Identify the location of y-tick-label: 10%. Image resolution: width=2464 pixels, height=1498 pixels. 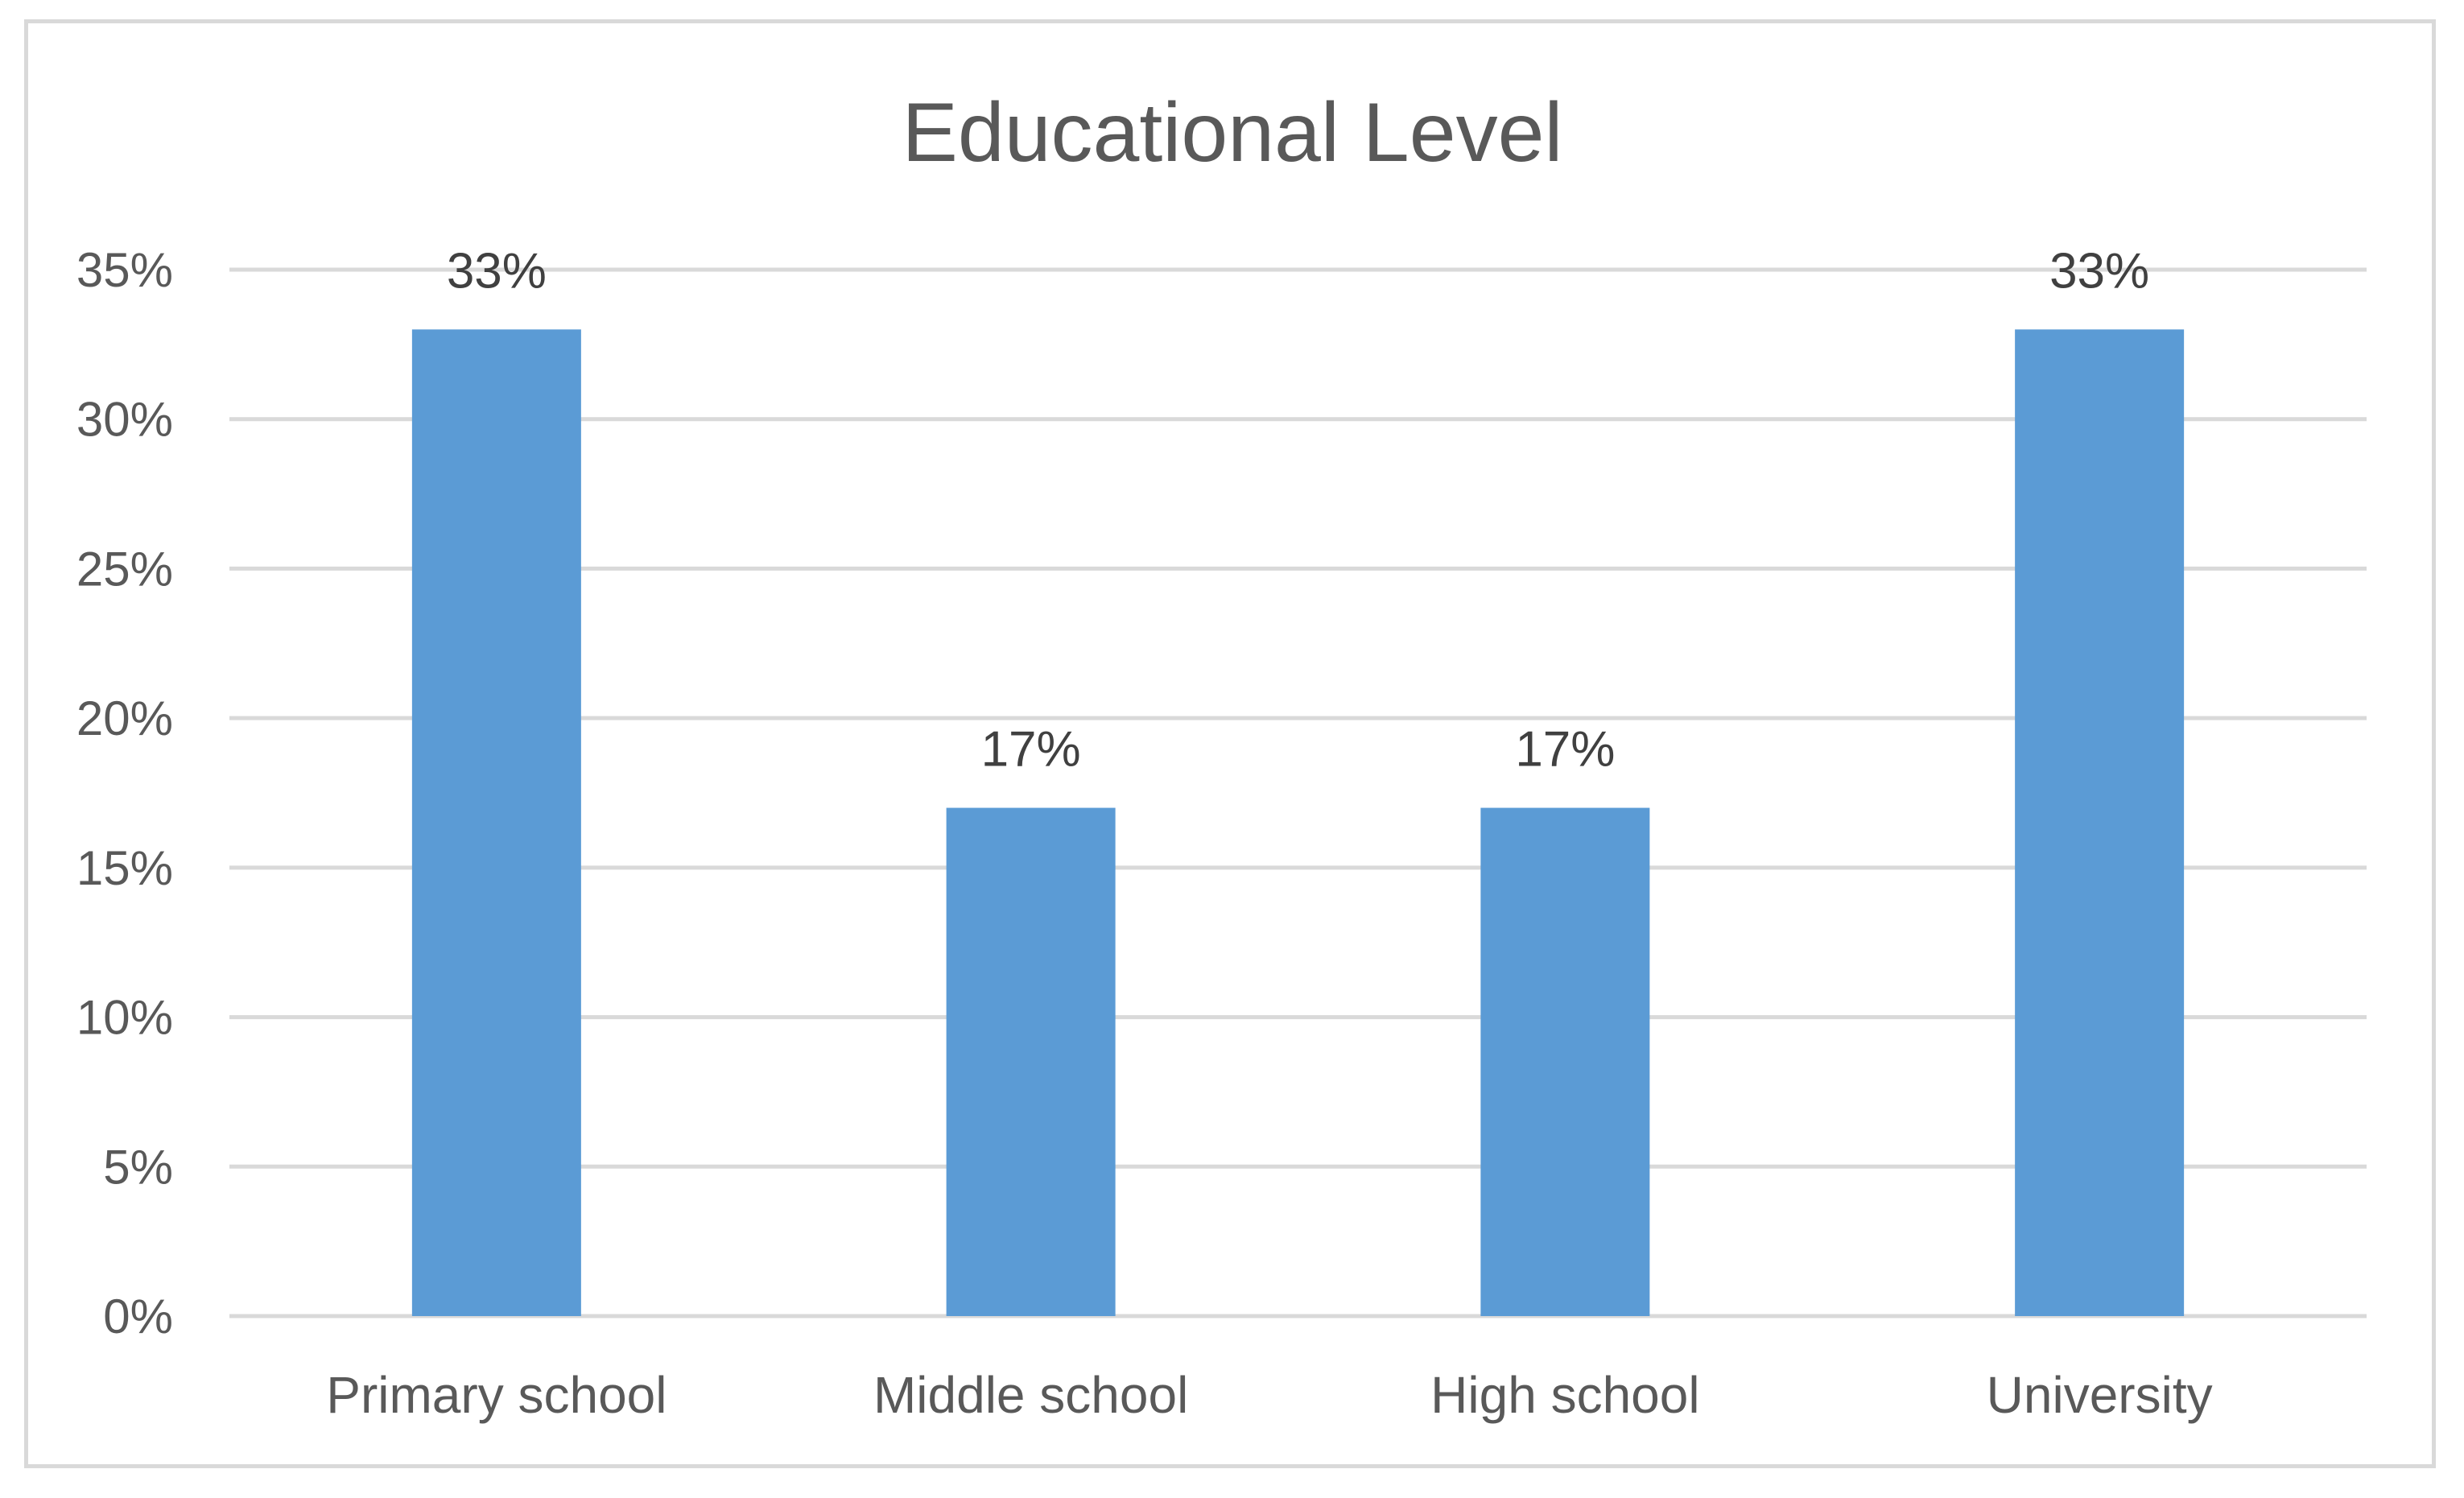
(124, 1018).